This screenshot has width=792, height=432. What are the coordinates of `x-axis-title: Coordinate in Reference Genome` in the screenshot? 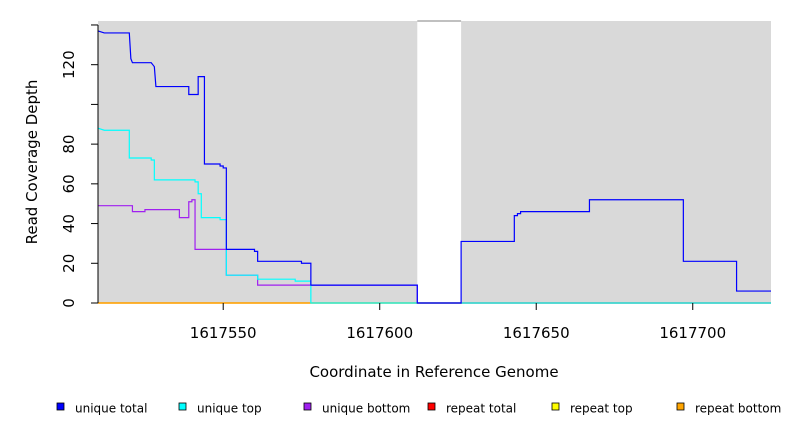 It's located at (433, 372).